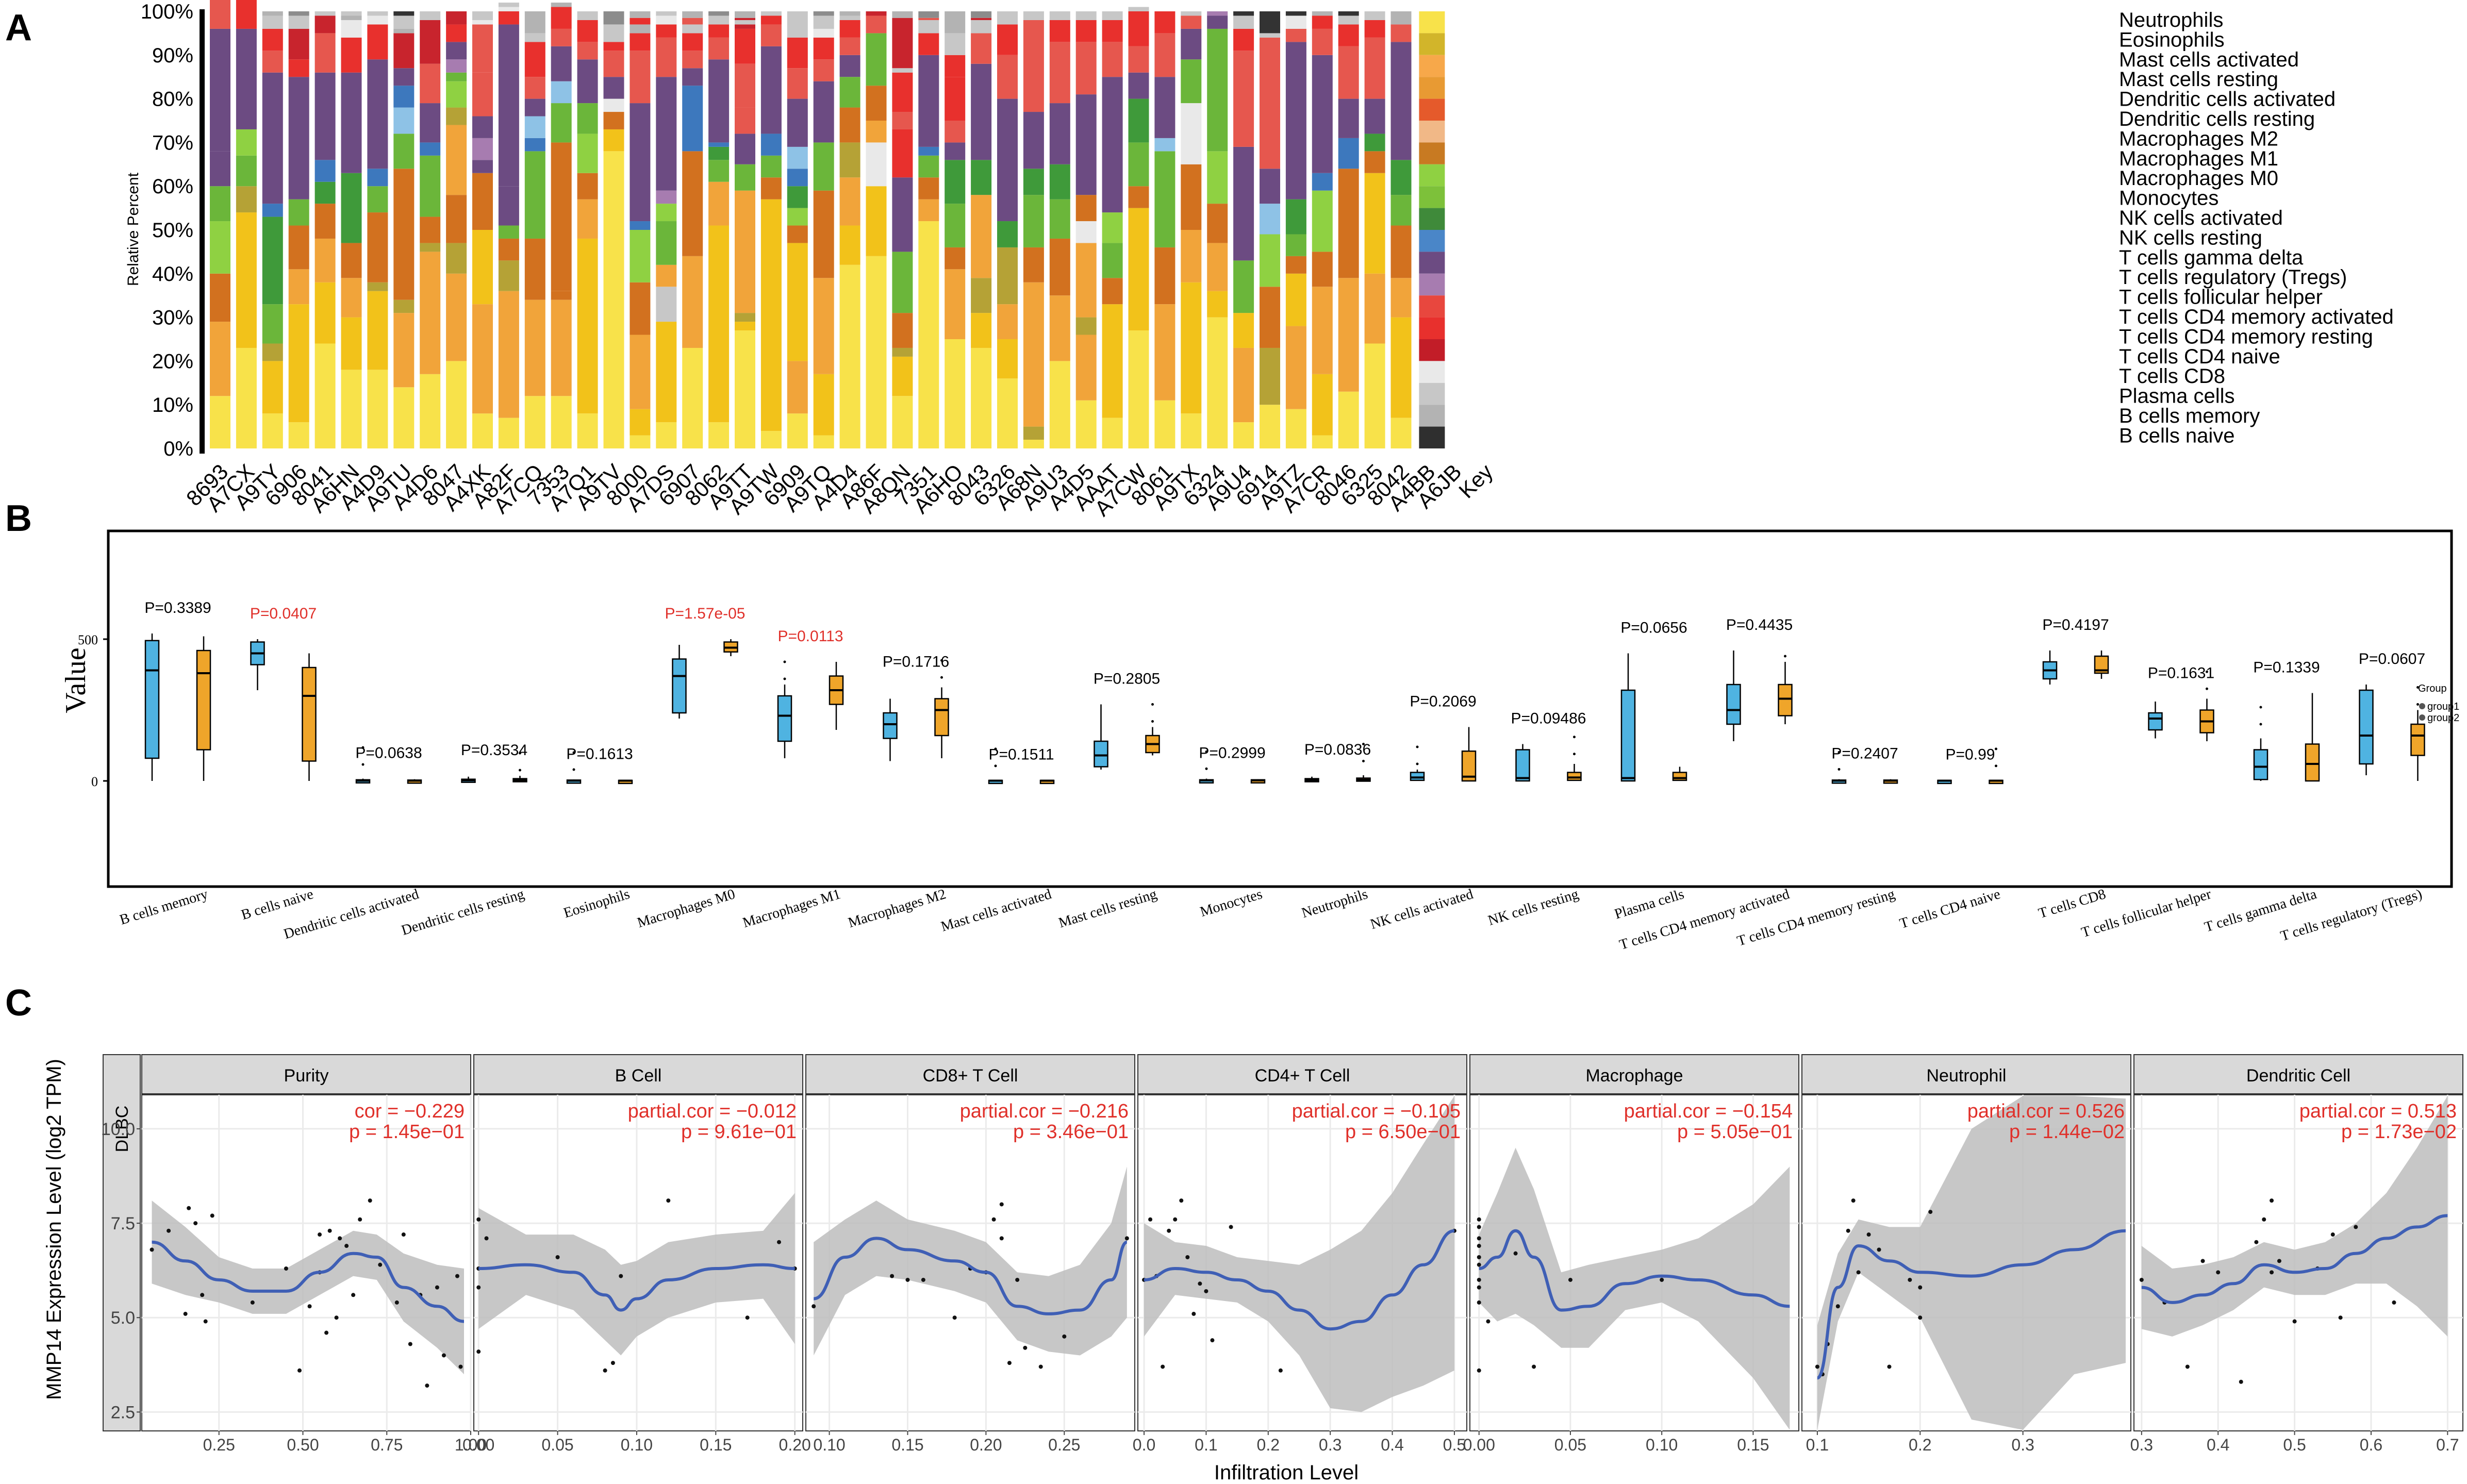 This screenshot has width=2467, height=1484. Describe the element at coordinates (494, 750) in the screenshot. I see `p-value-label: P=0.3534` at that location.